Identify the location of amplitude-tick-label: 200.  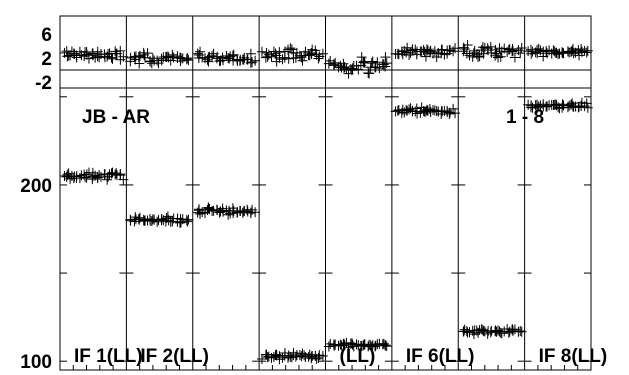
(36, 186).